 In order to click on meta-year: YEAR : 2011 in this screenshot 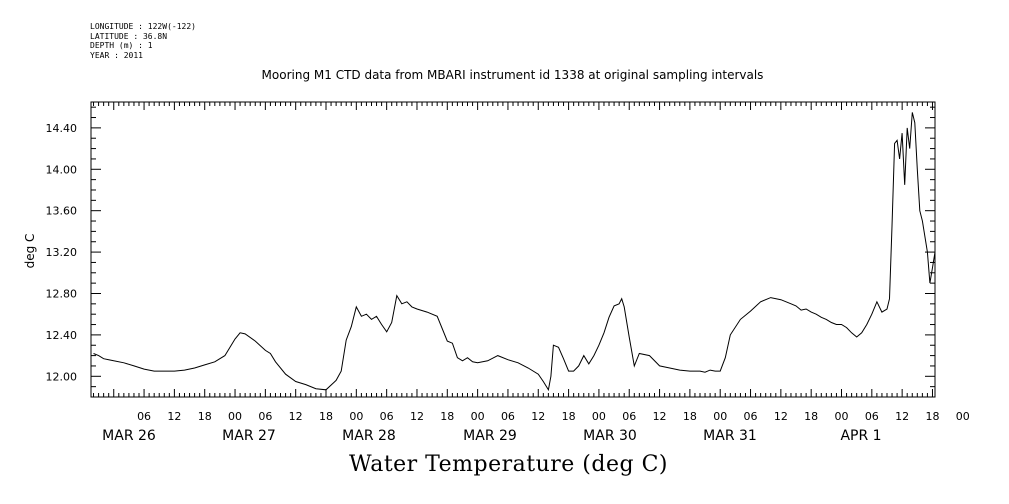, I will do `click(116, 55)`.